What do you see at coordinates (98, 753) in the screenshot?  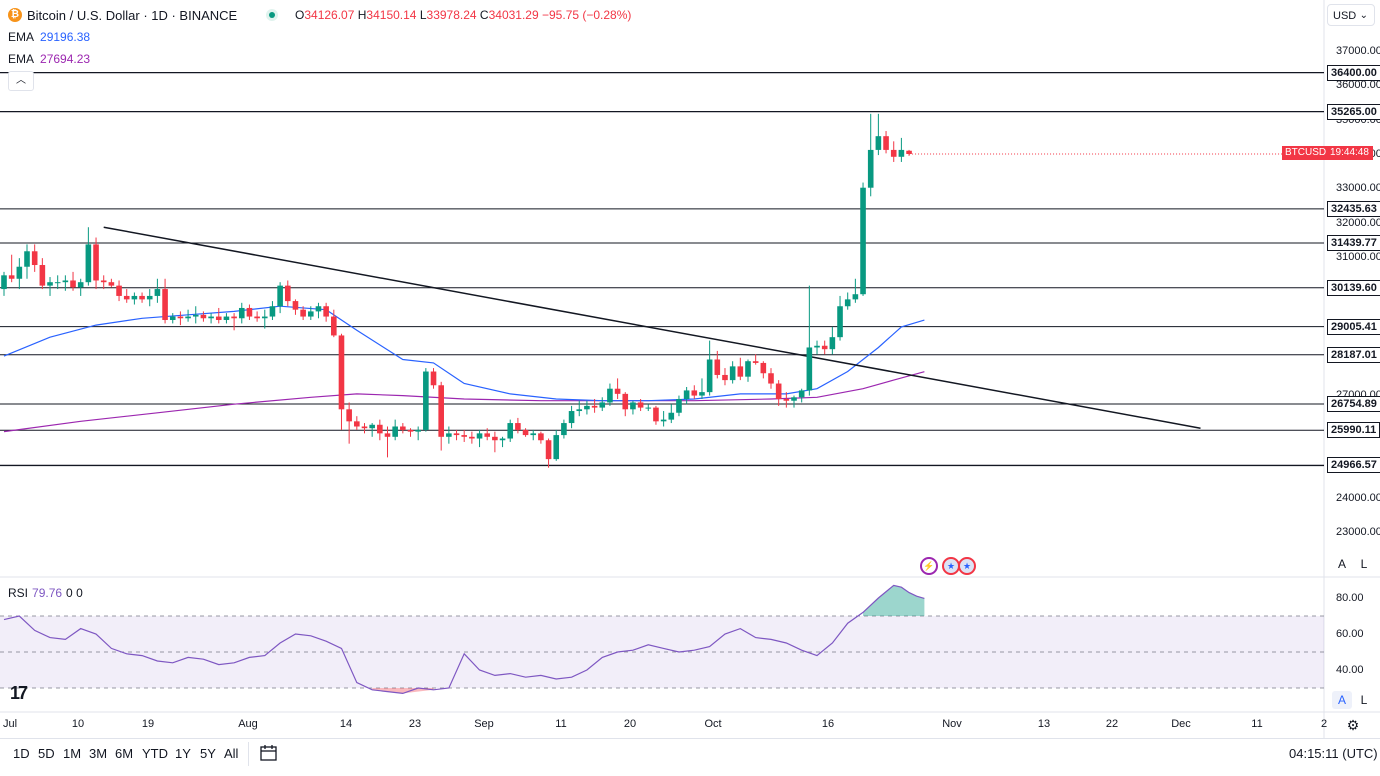 I see `timeframe-button-3m: 3M` at bounding box center [98, 753].